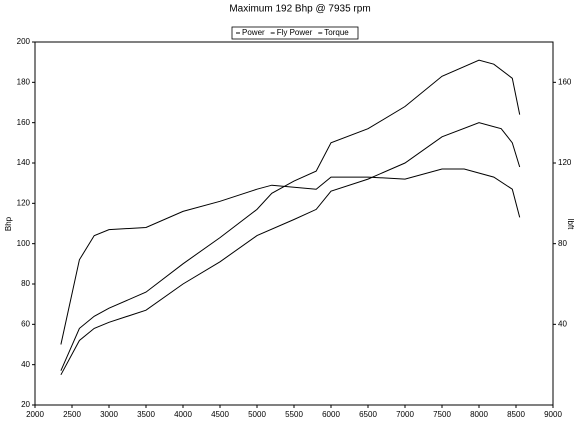 The width and height of the screenshot is (580, 423). Describe the element at coordinates (220, 414) in the screenshot. I see `x-tick-label: 4500` at that location.